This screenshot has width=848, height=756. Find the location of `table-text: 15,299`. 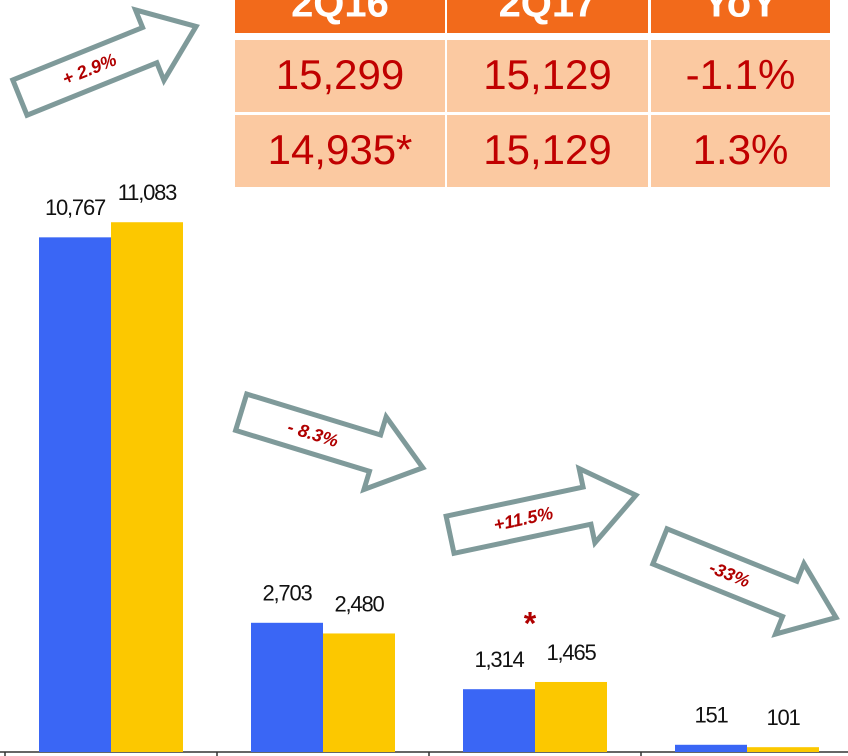

table-text: 15,299 is located at coordinates (340, 74).